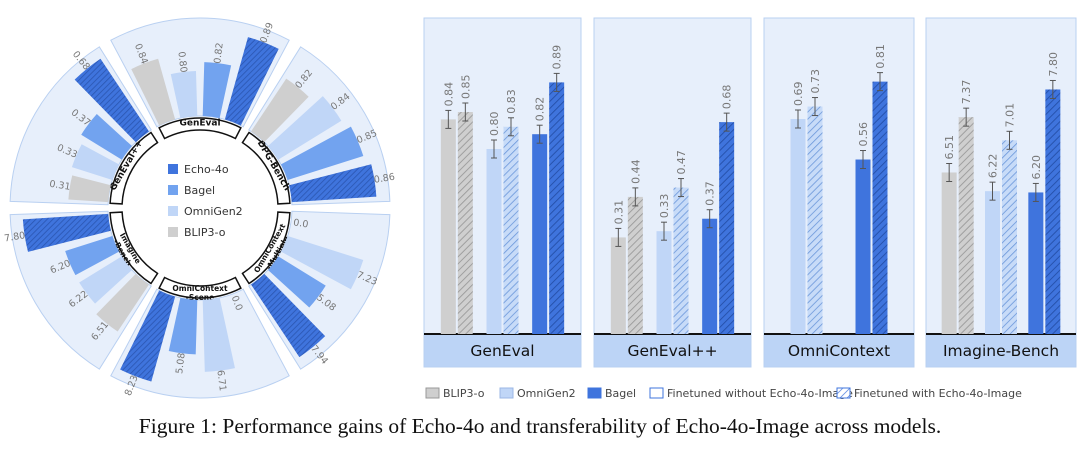 This screenshot has width=1080, height=460. I want to click on panel-label: GenEval++, so click(672, 351).